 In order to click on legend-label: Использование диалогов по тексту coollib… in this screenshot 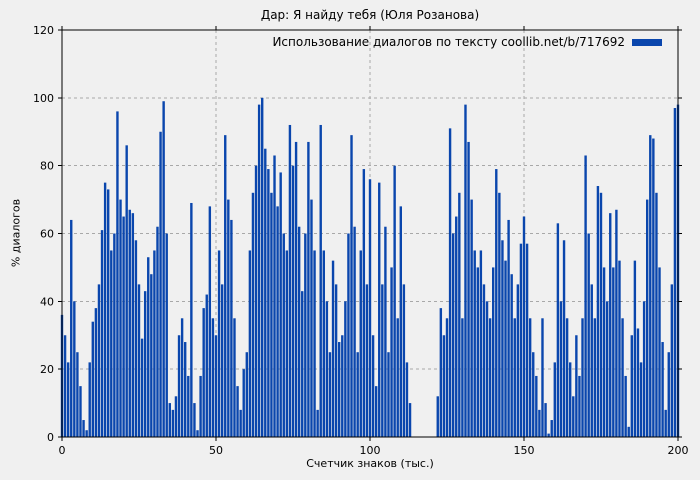, I will do `click(448, 42)`.